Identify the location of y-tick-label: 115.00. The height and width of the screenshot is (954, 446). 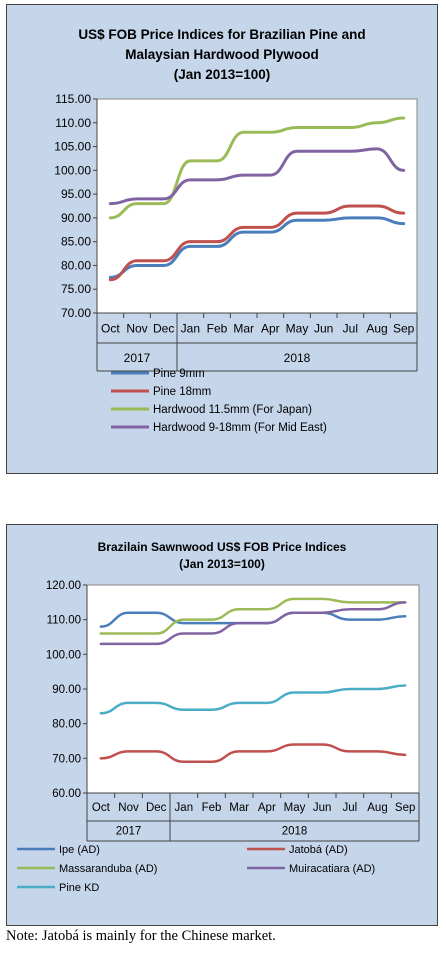
(73, 99).